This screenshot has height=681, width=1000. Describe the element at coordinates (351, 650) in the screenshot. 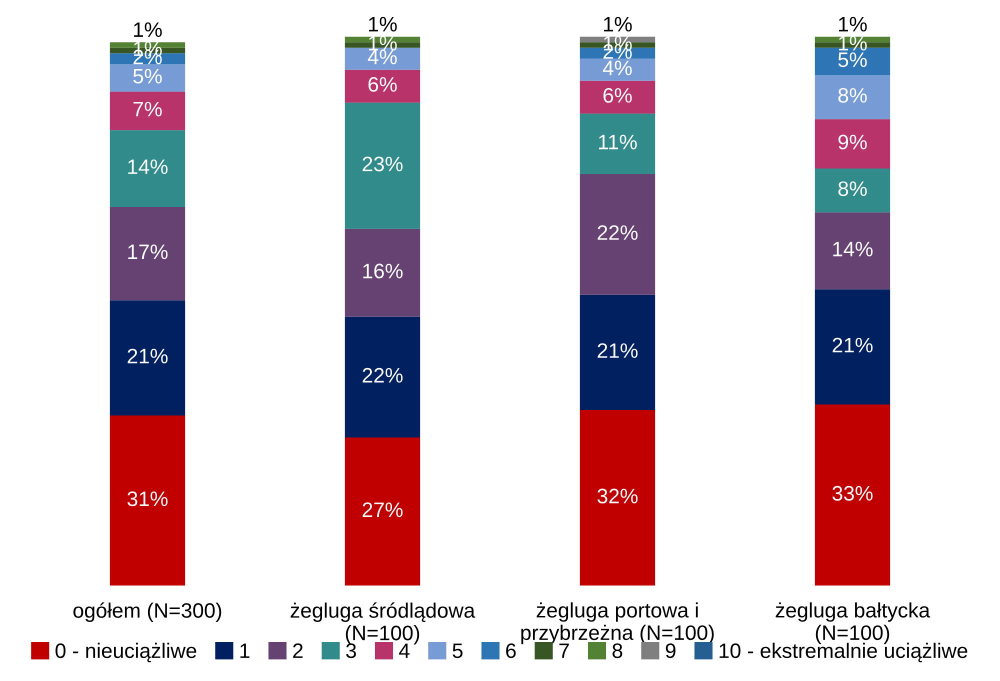

I see `legend-label: 3` at that location.